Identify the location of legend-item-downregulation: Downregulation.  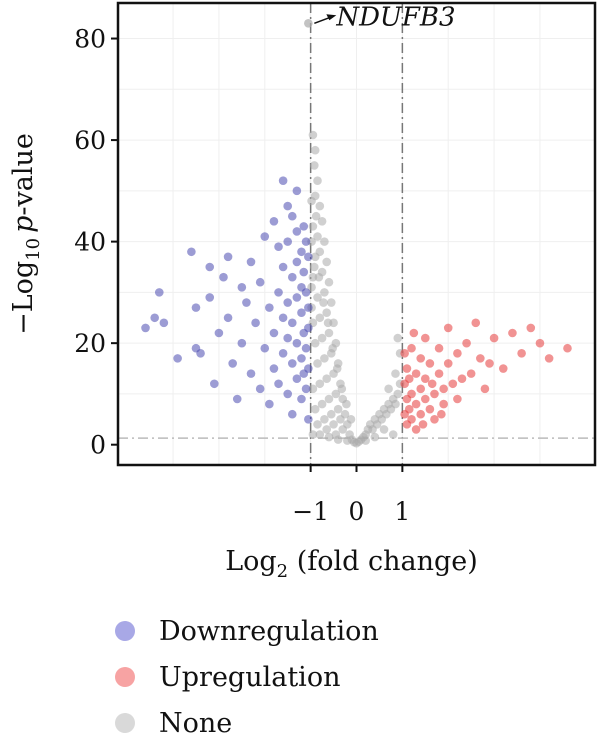
(247, 631).